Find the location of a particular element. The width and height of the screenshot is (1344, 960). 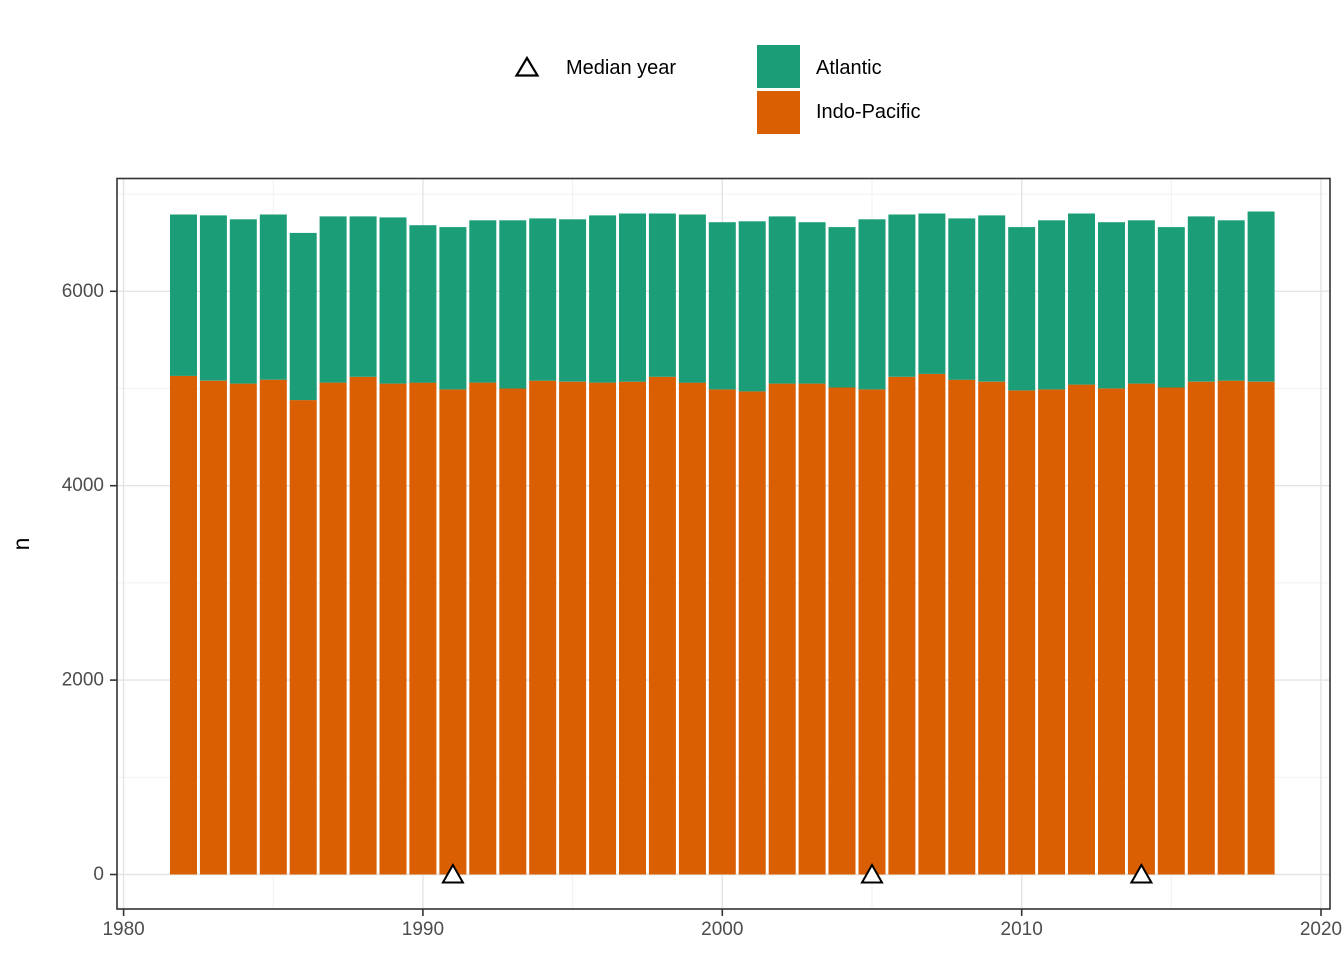

bar-1994-indo-pacific is located at coordinates (543, 627).